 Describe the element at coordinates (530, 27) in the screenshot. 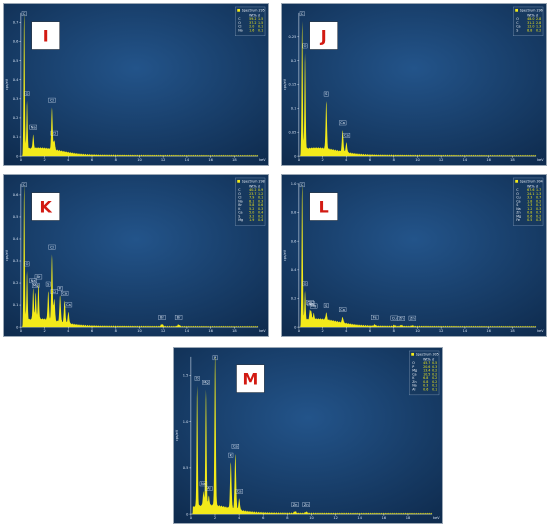

I see `element-wt: 12.0` at that location.